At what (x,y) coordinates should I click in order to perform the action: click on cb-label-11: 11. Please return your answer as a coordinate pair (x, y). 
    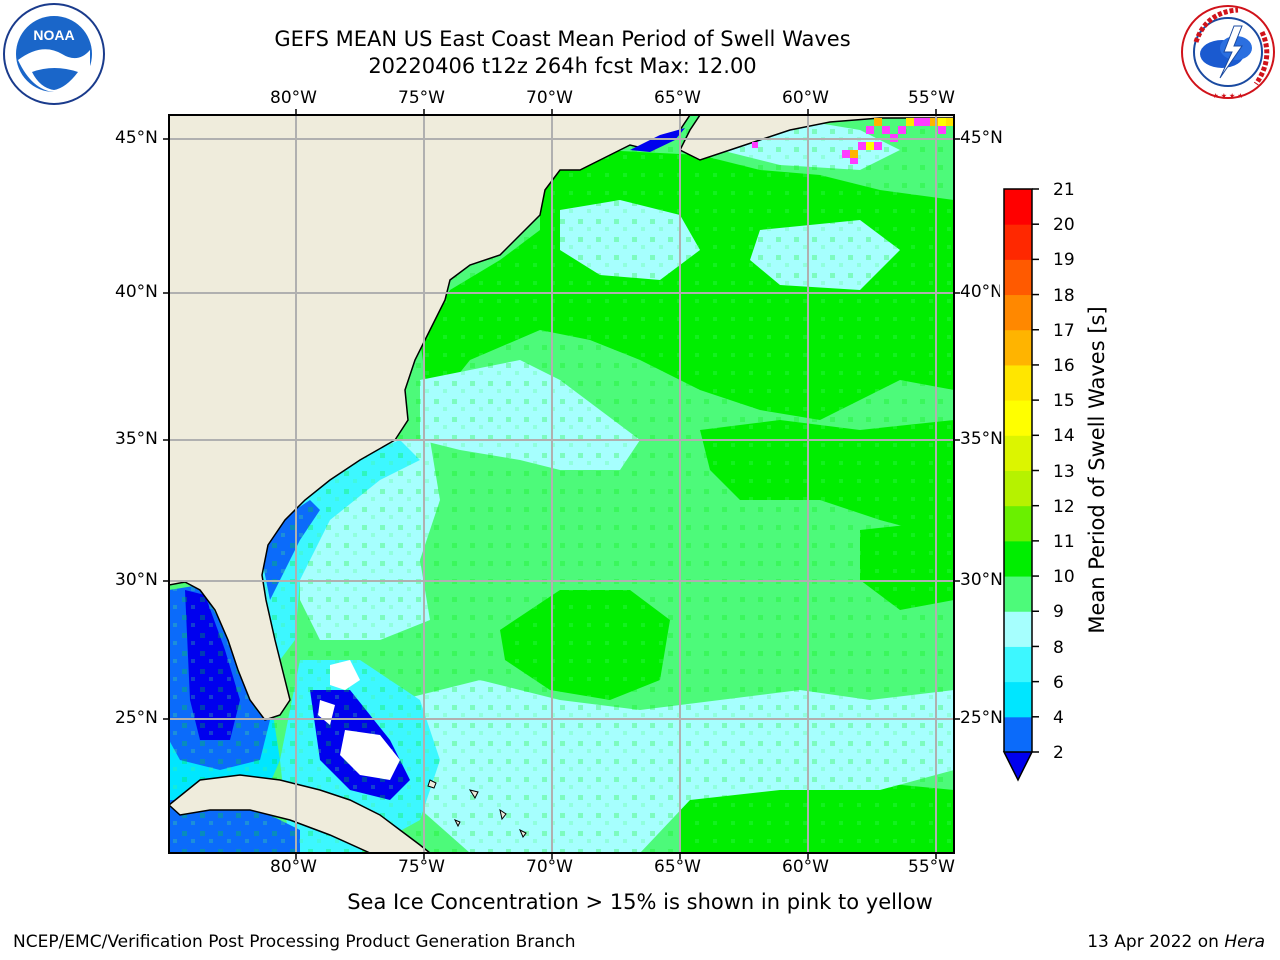
    Looking at the image, I should click on (1064, 542).